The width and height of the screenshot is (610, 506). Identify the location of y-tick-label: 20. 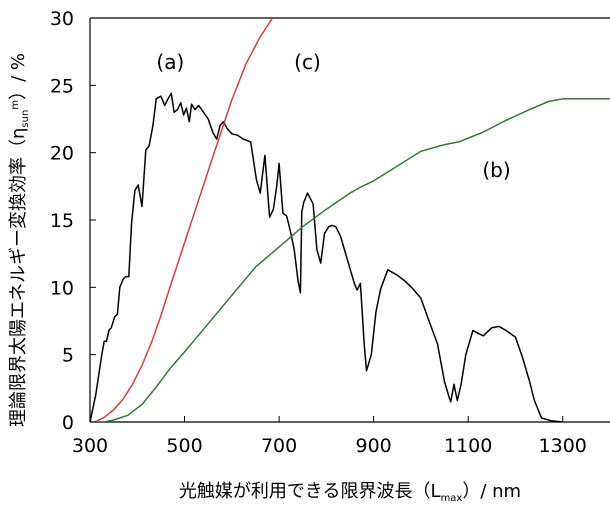
(62, 154).